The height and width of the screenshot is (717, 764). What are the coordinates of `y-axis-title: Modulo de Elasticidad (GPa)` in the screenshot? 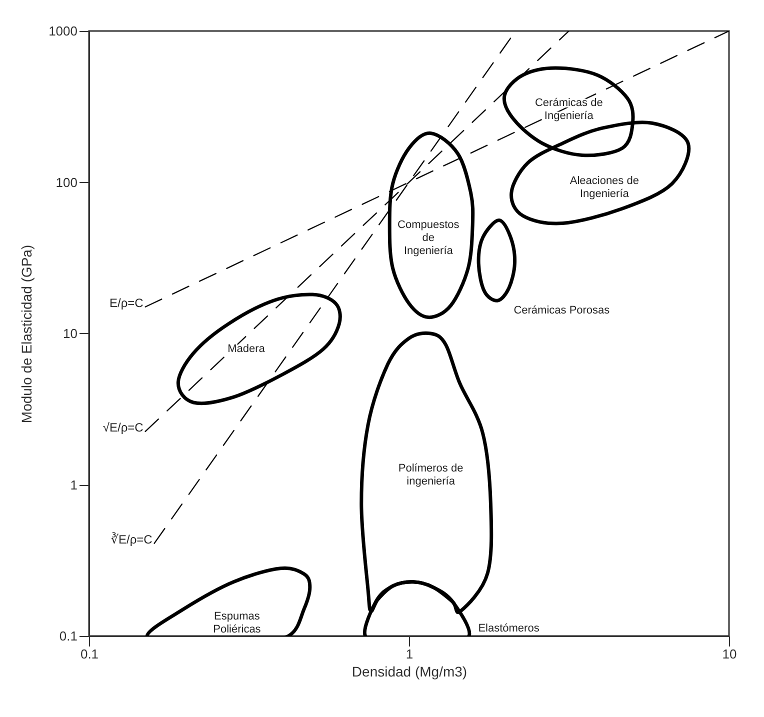 It's located at (26, 334).